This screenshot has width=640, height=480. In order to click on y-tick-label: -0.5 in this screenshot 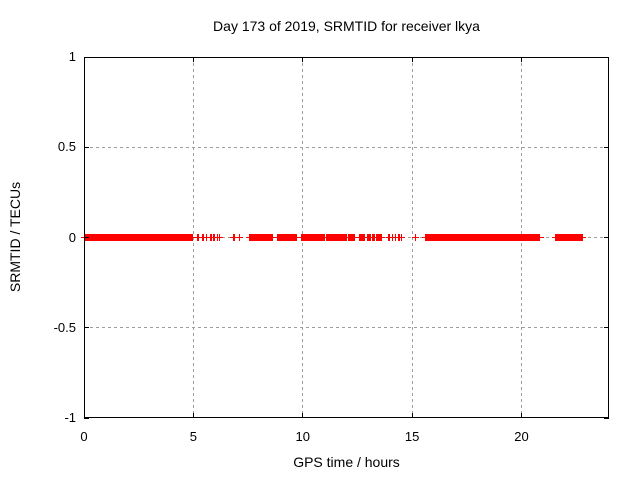, I will do `click(64, 327)`.